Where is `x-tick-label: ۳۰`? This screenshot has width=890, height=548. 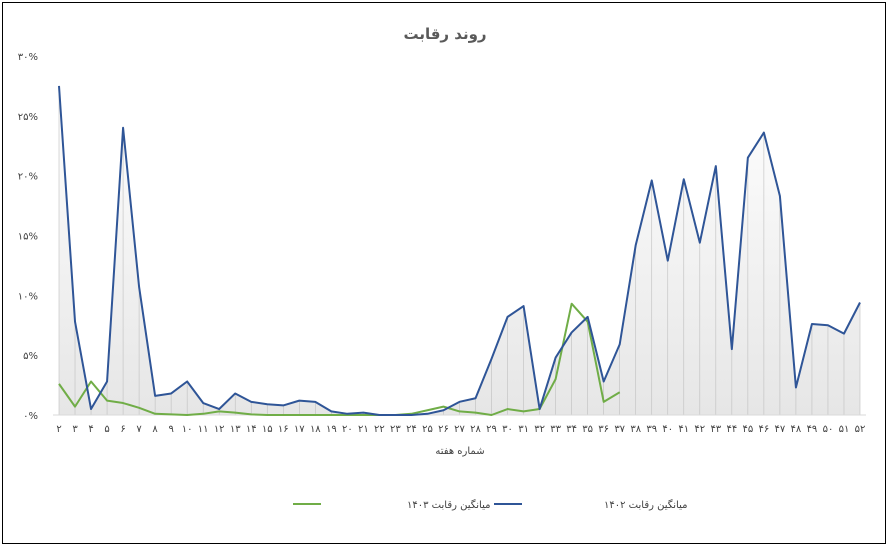
x-tick-label: ۳۰ is located at coordinates (507, 429).